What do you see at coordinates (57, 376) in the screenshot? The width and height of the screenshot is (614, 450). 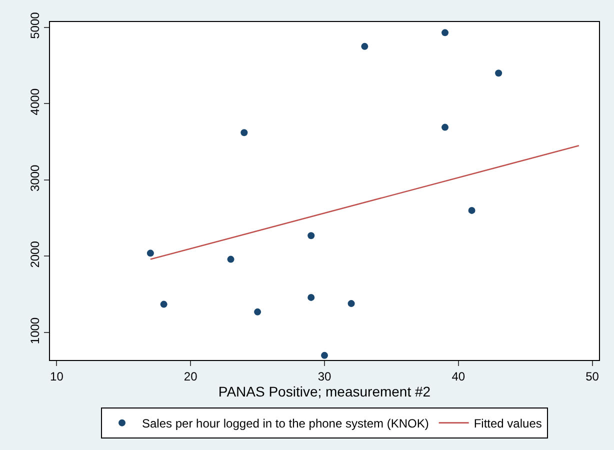 I see `x-tick-label: 10` at bounding box center [57, 376].